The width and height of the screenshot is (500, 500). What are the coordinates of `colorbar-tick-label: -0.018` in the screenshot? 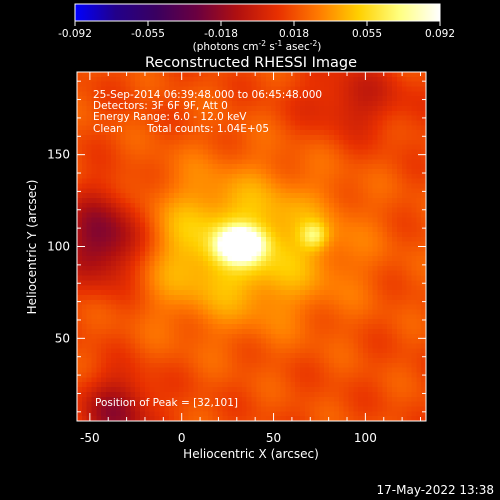 It's located at (221, 34).